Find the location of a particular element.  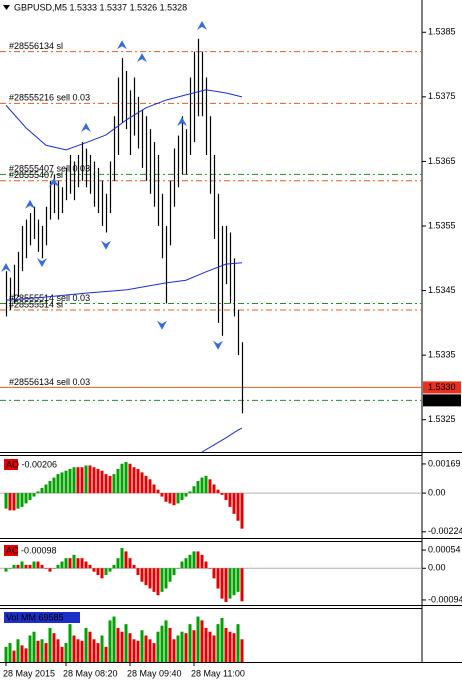

indicator-label-box is located at coordinates (11, 464).